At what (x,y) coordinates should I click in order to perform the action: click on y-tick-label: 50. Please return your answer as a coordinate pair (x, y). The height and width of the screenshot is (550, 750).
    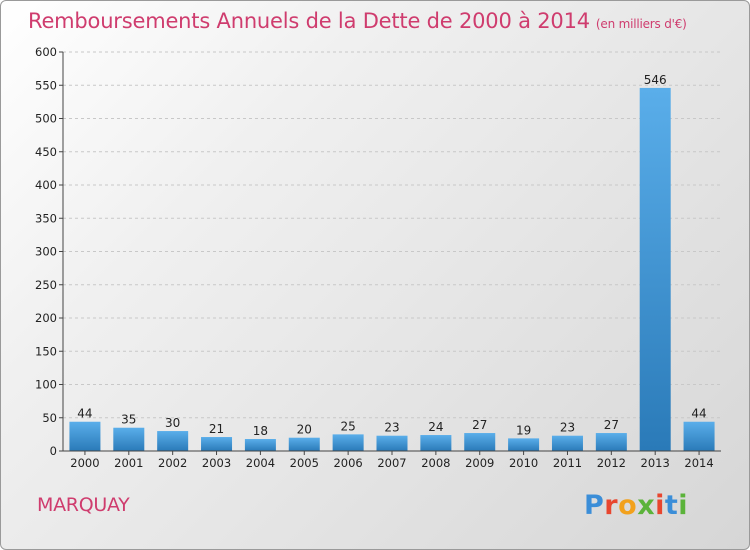
    Looking at the image, I should click on (49, 418).